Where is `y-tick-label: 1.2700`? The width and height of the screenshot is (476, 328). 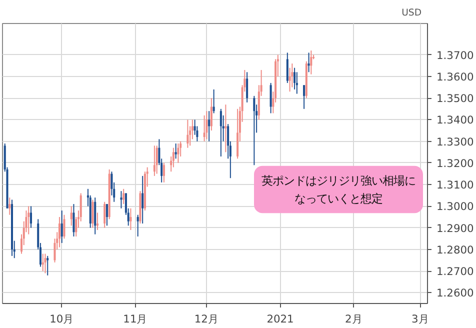 y-tick-label: 1.2700 is located at coordinates (455, 271).